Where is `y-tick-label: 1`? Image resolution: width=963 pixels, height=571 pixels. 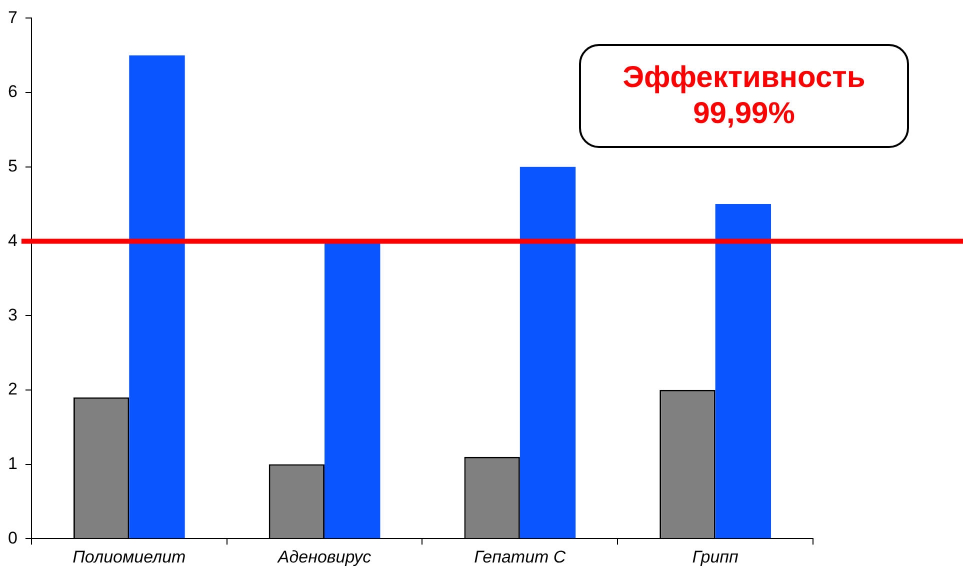 y-tick-label: 1 is located at coordinates (13, 463).